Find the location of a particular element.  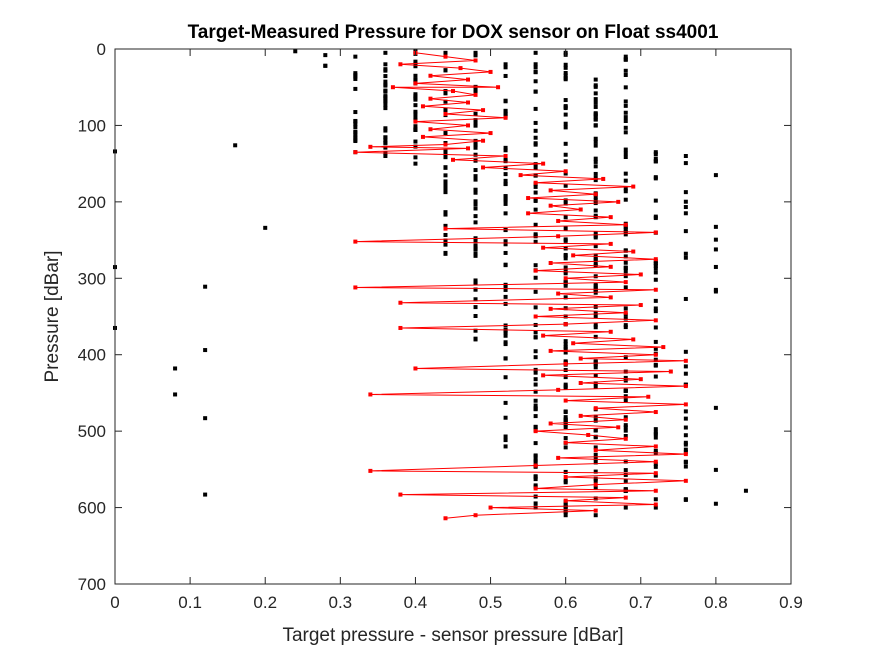

y-tick-label: 100 is located at coordinates (92, 125).